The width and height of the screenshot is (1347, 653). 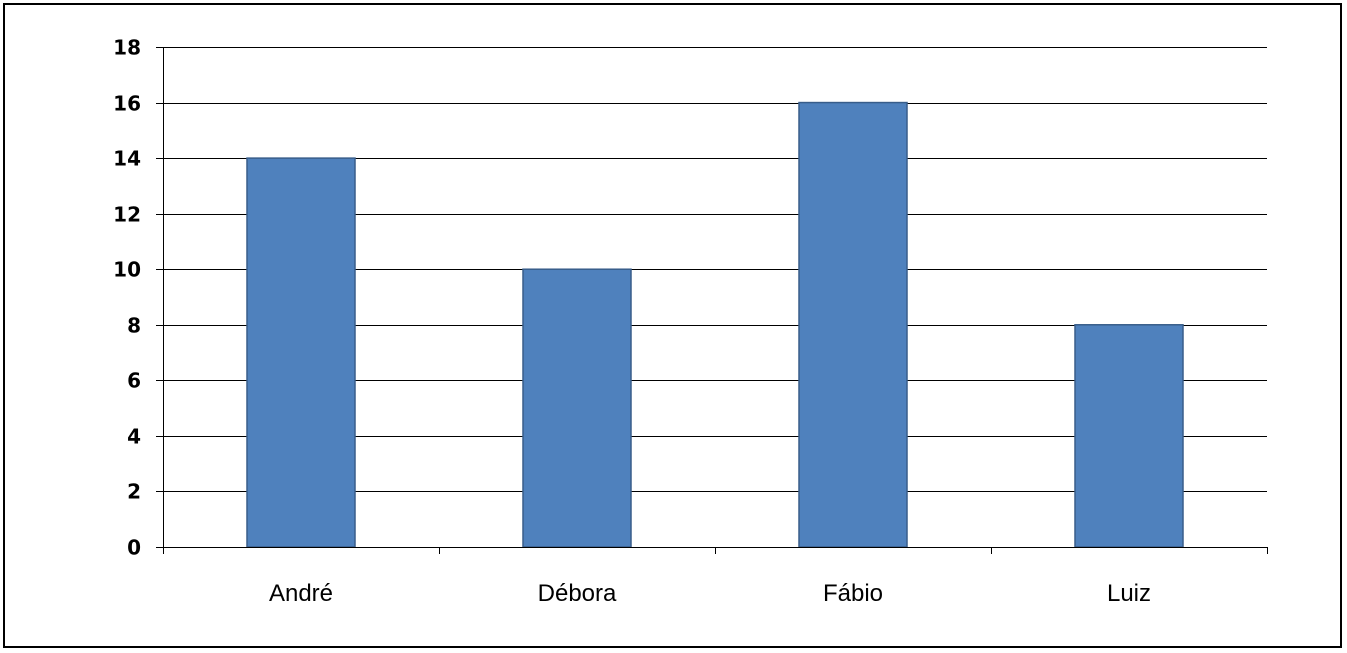 What do you see at coordinates (127, 298) in the screenshot?
I see `y-axis-tick-labels: 0 2 4 6 8 10 12 14 16 18` at bounding box center [127, 298].